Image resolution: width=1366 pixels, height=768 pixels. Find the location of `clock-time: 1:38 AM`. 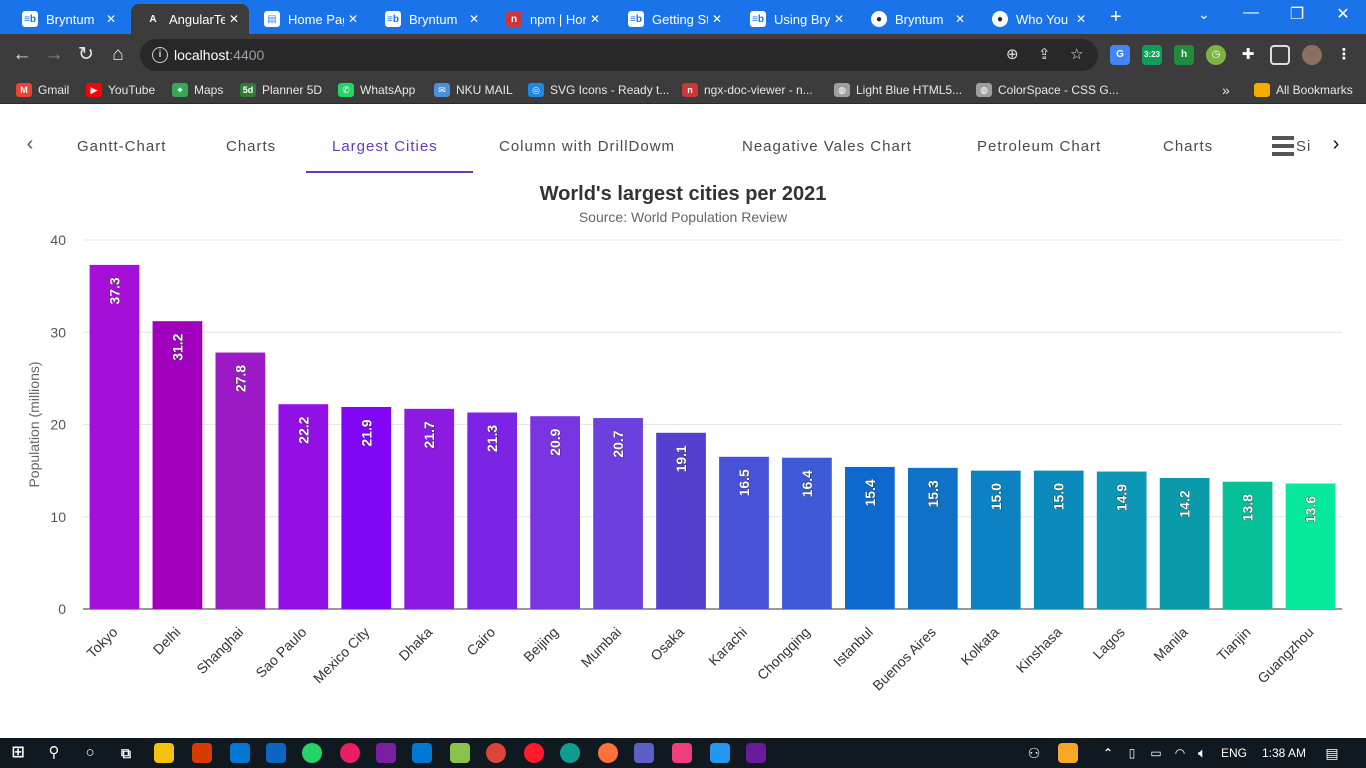

clock-time: 1:38 AM is located at coordinates (1284, 753).